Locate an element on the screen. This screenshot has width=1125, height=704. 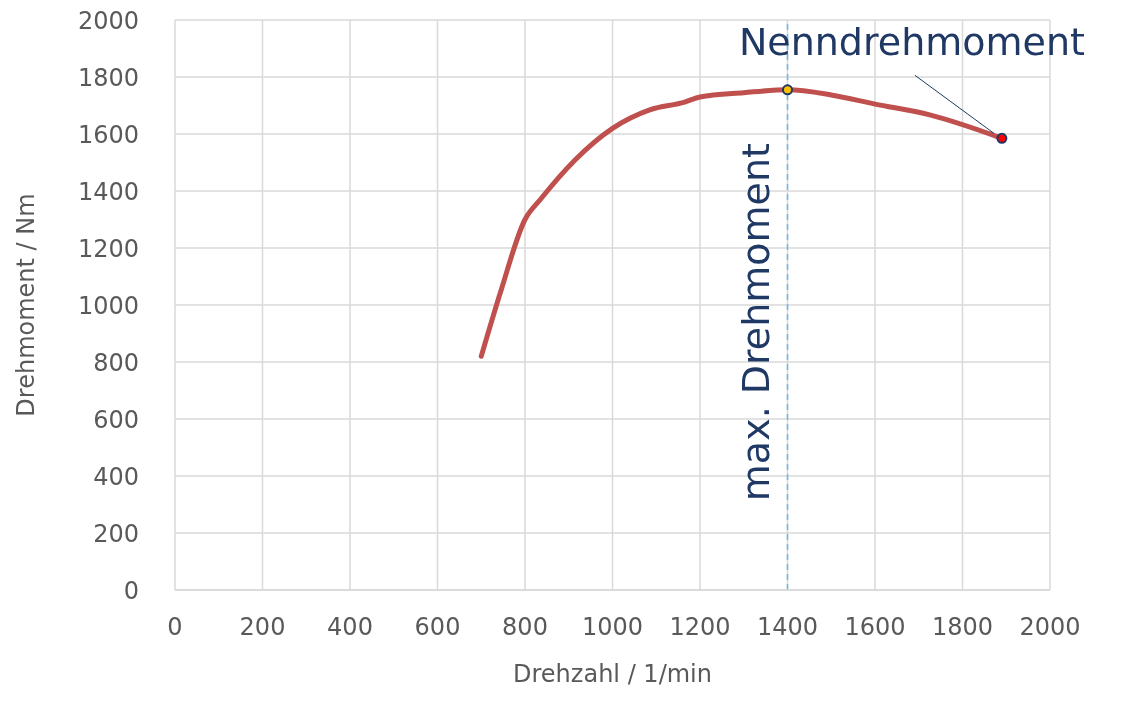
y-tick-label: 1000 is located at coordinates (108, 305).